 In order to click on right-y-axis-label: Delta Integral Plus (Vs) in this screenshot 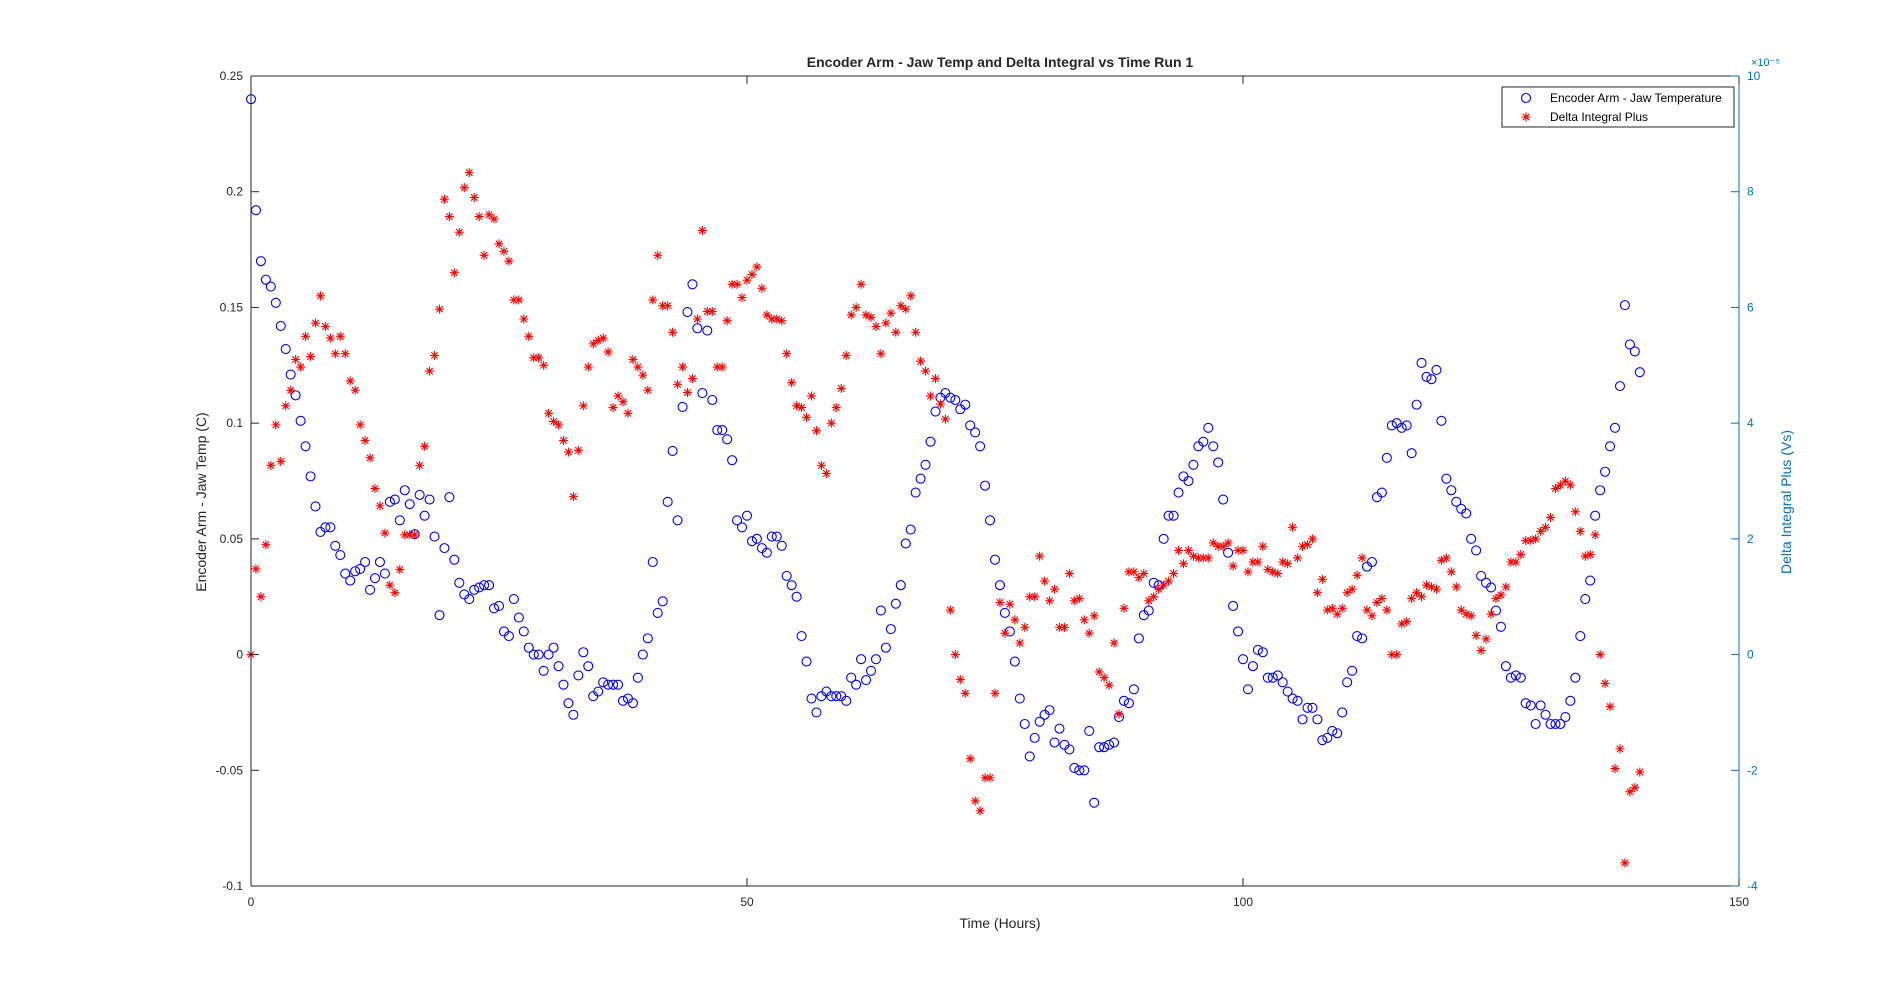, I will do `click(1786, 502)`.